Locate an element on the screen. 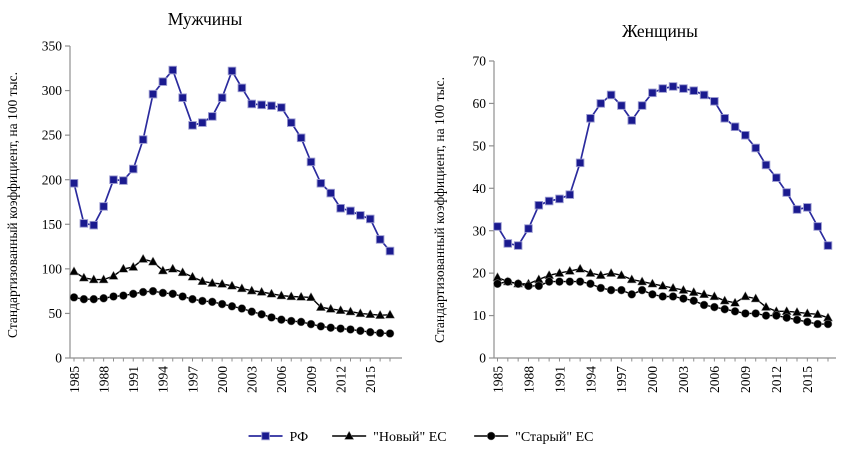 This screenshot has width=844, height=456. legend: РФ "Новый" ЕС "Старый" ЕС is located at coordinates (421, 437).